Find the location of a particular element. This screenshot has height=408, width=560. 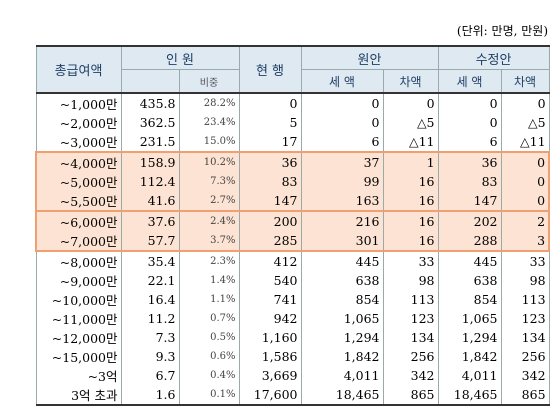

cell: 10.2% is located at coordinates (209, 161).